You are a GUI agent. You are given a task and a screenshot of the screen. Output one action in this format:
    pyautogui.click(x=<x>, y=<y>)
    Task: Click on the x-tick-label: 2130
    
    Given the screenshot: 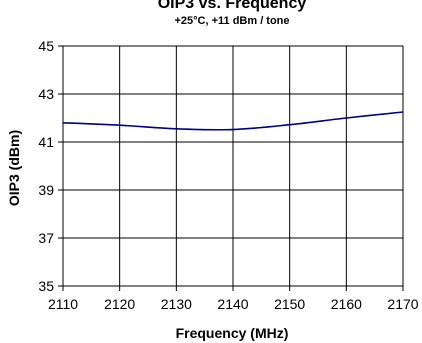 What is the action you would take?
    pyautogui.click(x=176, y=304)
    